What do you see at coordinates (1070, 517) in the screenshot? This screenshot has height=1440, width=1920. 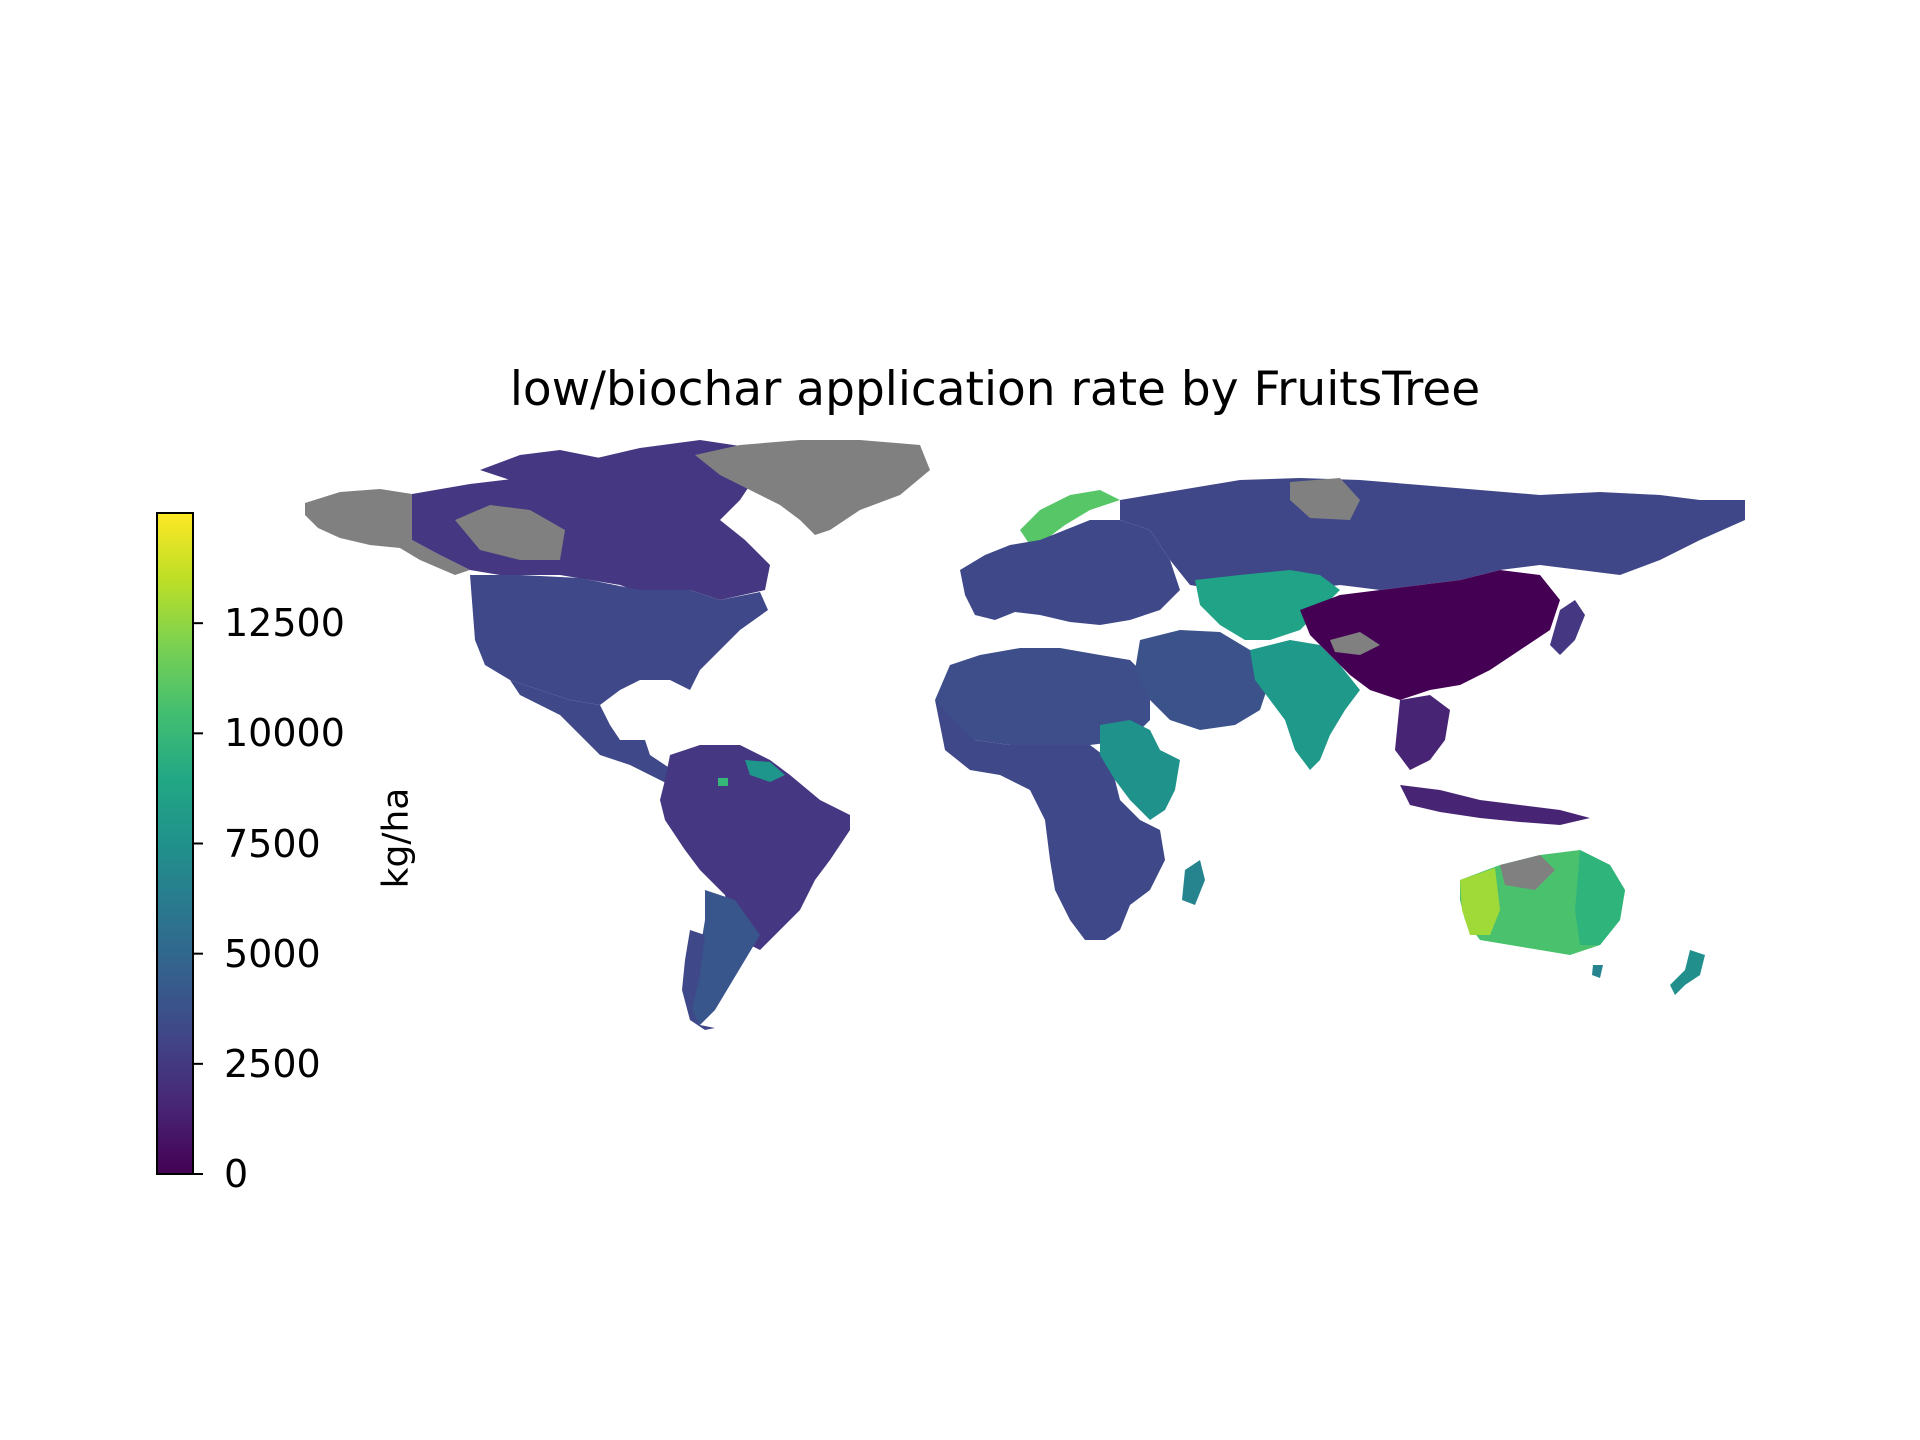 I see `region-scandinavia` at bounding box center [1070, 517].